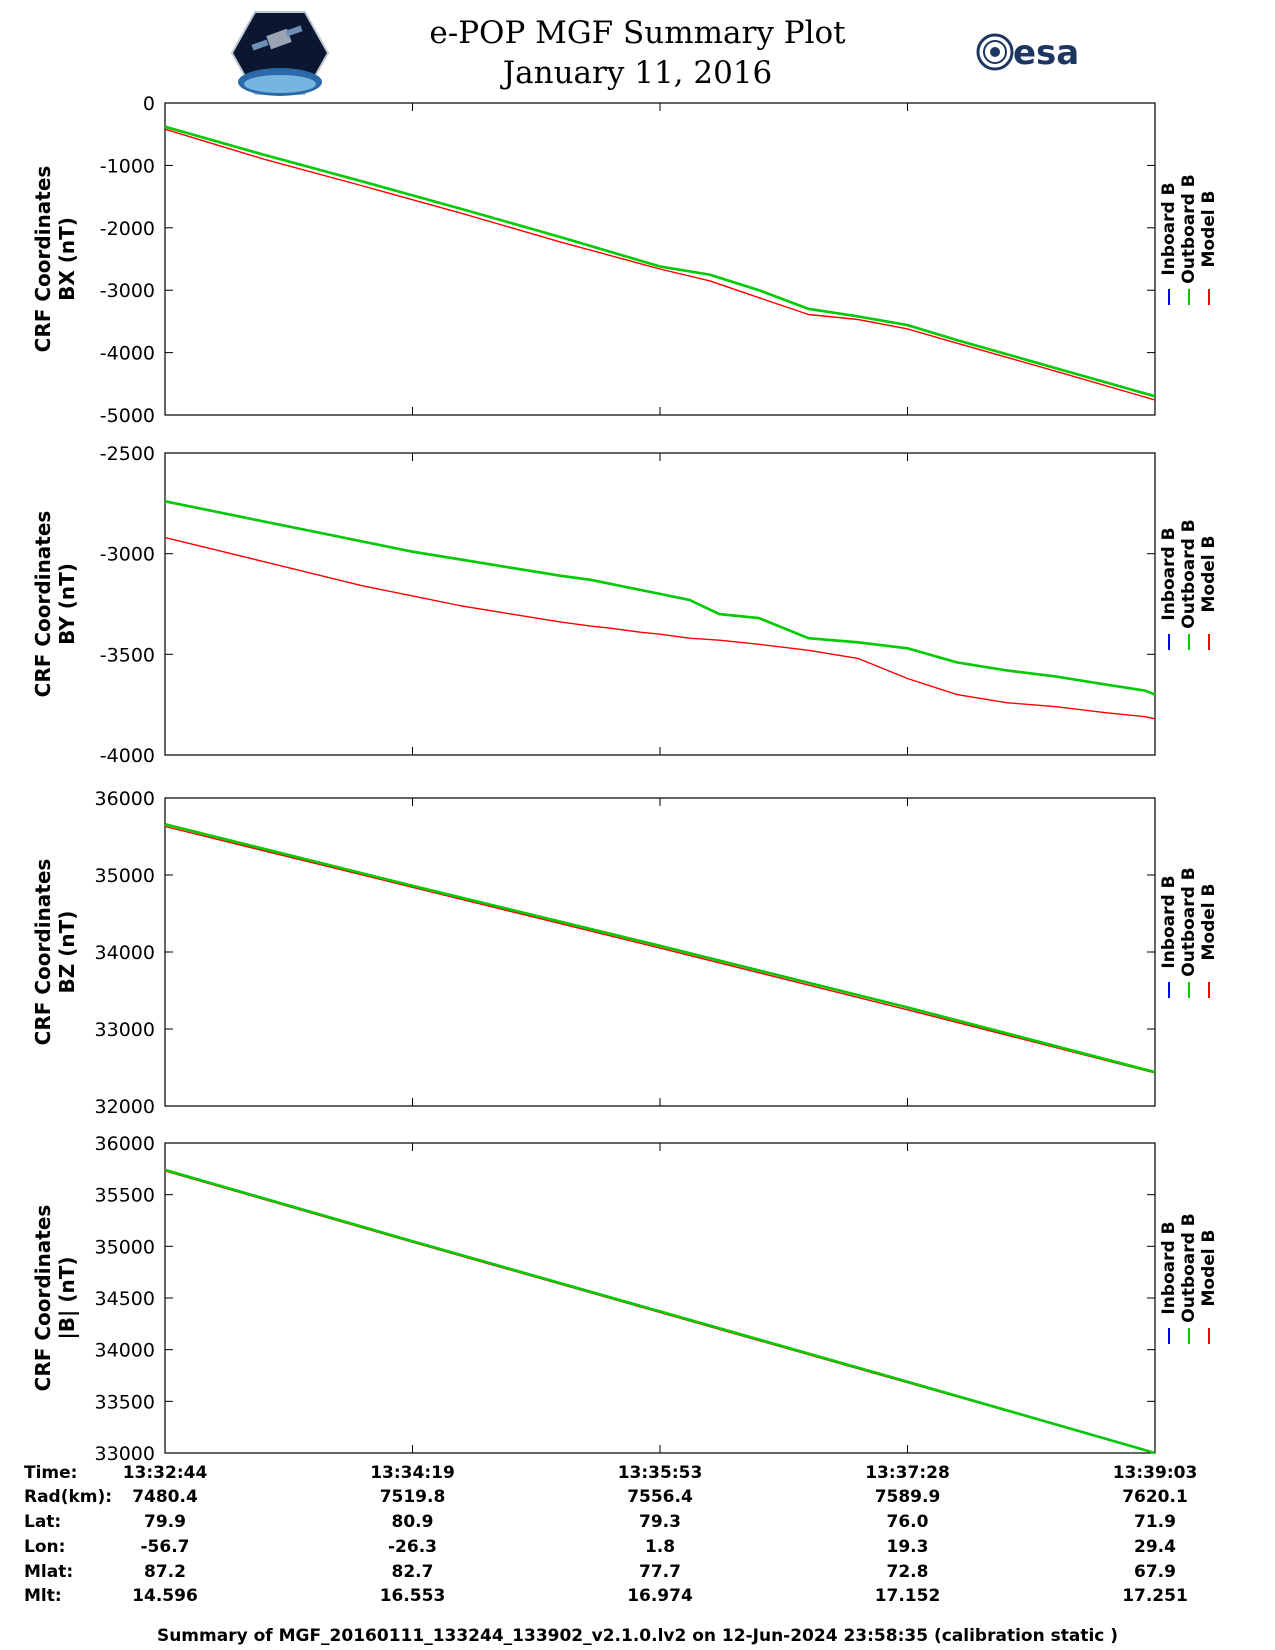  Describe the element at coordinates (1046, 53) in the screenshot. I see `esa-logo-text: esa` at that location.